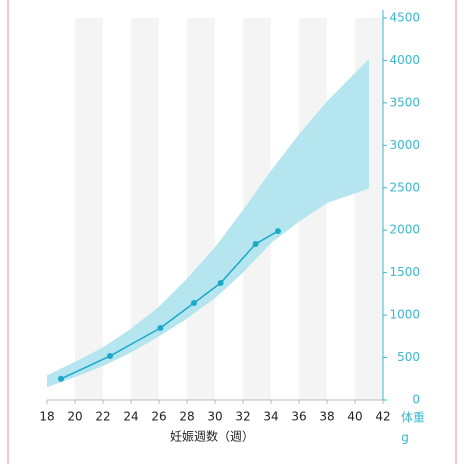 This screenshot has width=464, height=464. What do you see at coordinates (214, 417) in the screenshot?
I see `x-tick-label: 30` at bounding box center [214, 417].